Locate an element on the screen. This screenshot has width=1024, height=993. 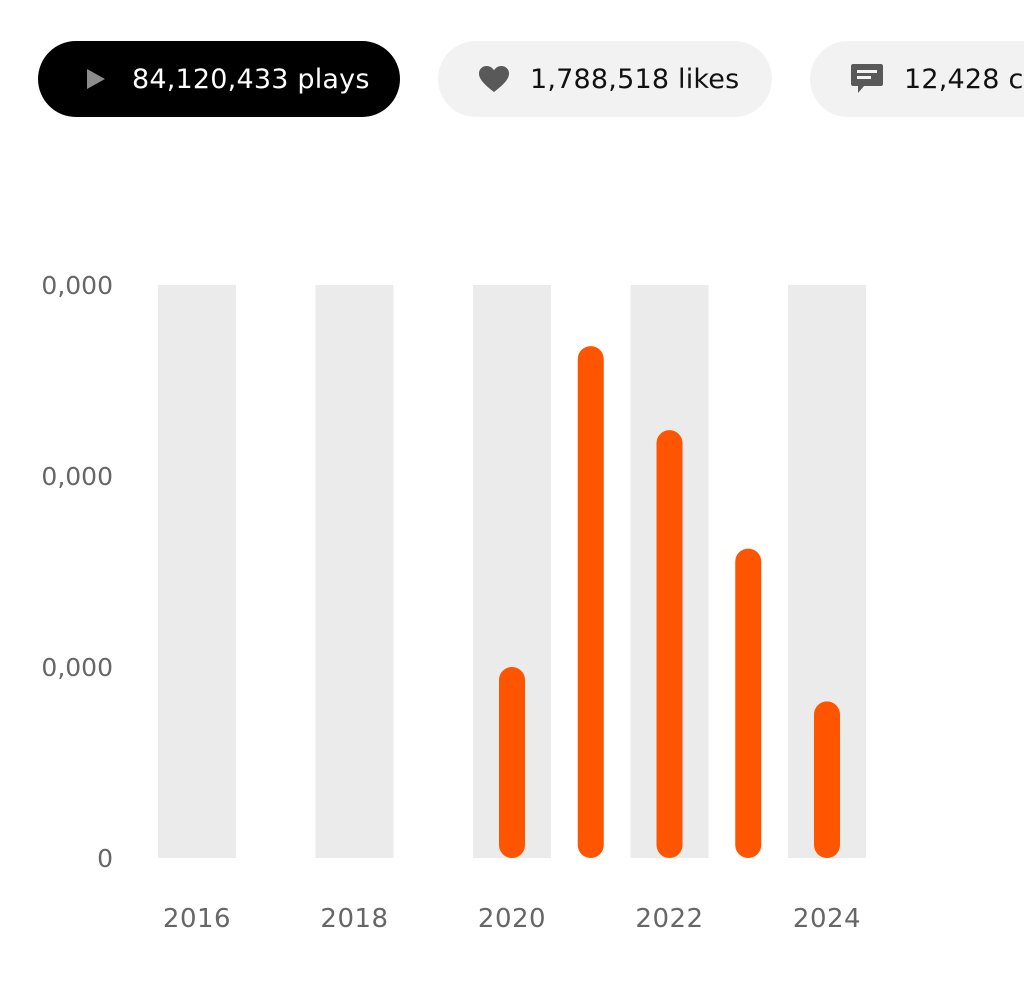
comments-count: 12,428 comments is located at coordinates (964, 79).